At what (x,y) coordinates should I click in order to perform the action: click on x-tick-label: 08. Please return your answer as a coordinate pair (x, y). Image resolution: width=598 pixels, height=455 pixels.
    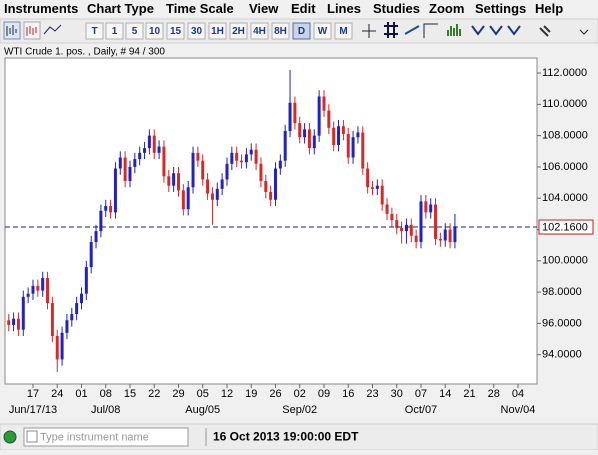
    Looking at the image, I should click on (106, 394).